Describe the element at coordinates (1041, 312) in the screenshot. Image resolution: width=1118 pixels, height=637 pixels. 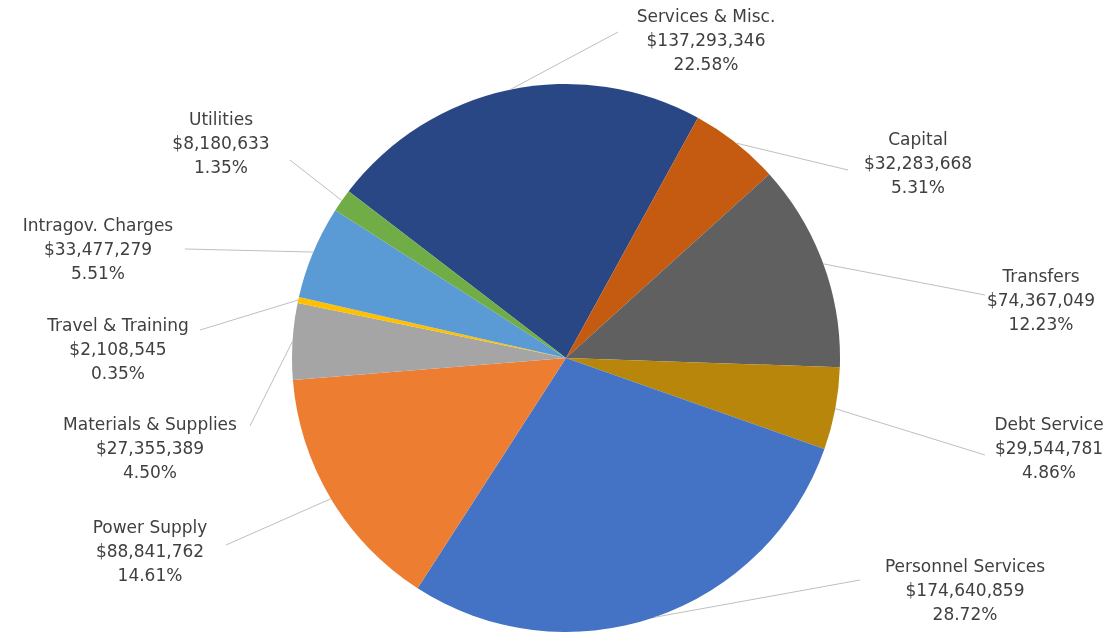
I see `data-label: $74,367,049 12.23%` at that location.